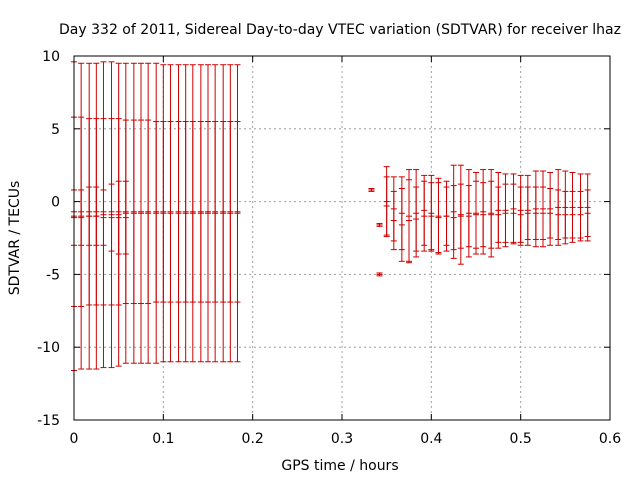  I want to click on x-tick-label: 0.2, so click(253, 439).